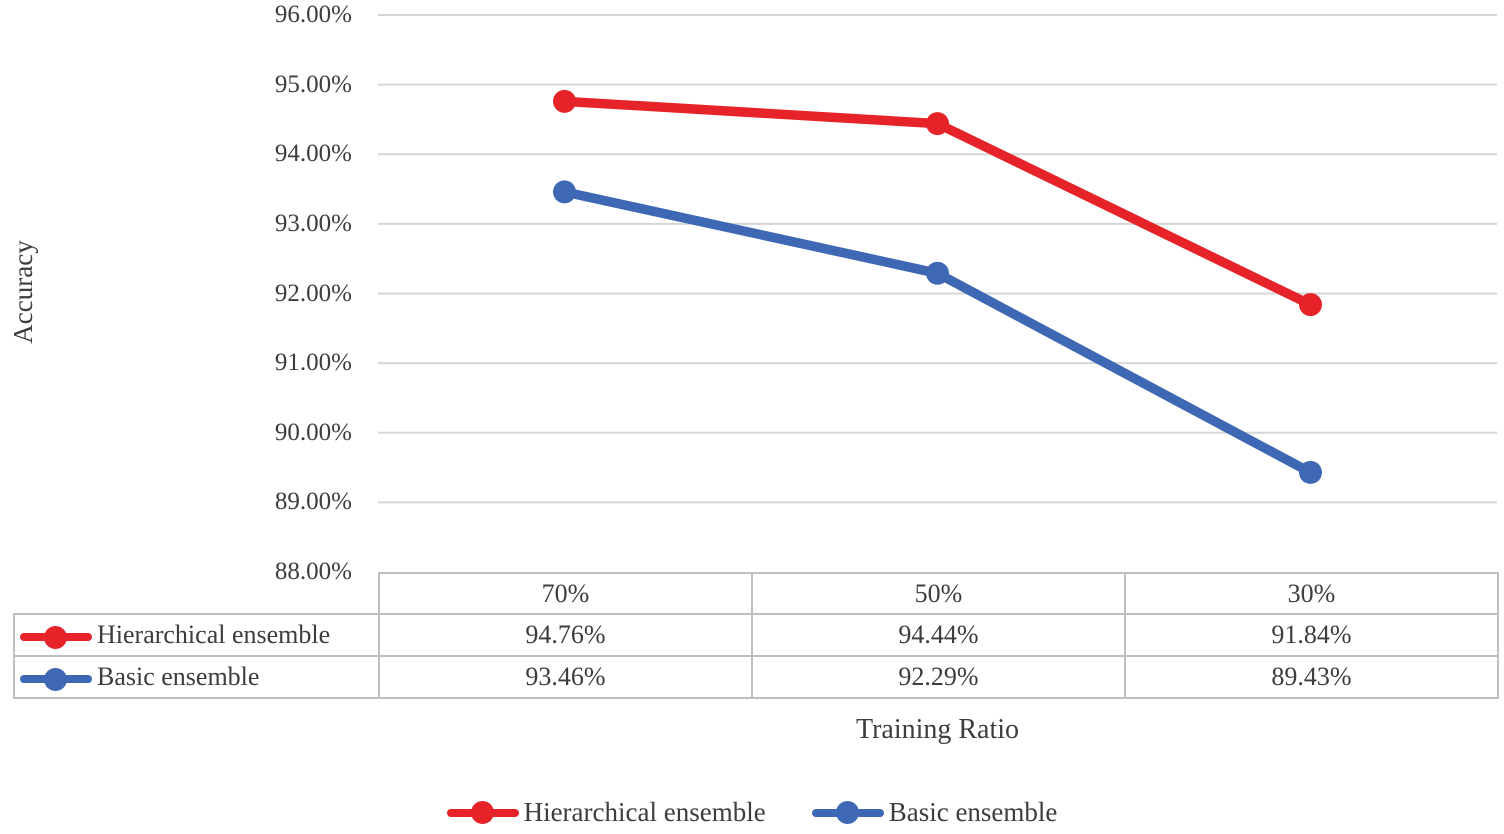 The image size is (1504, 834). What do you see at coordinates (565, 593) in the screenshot?
I see `column-header-cell: 70%` at bounding box center [565, 593].